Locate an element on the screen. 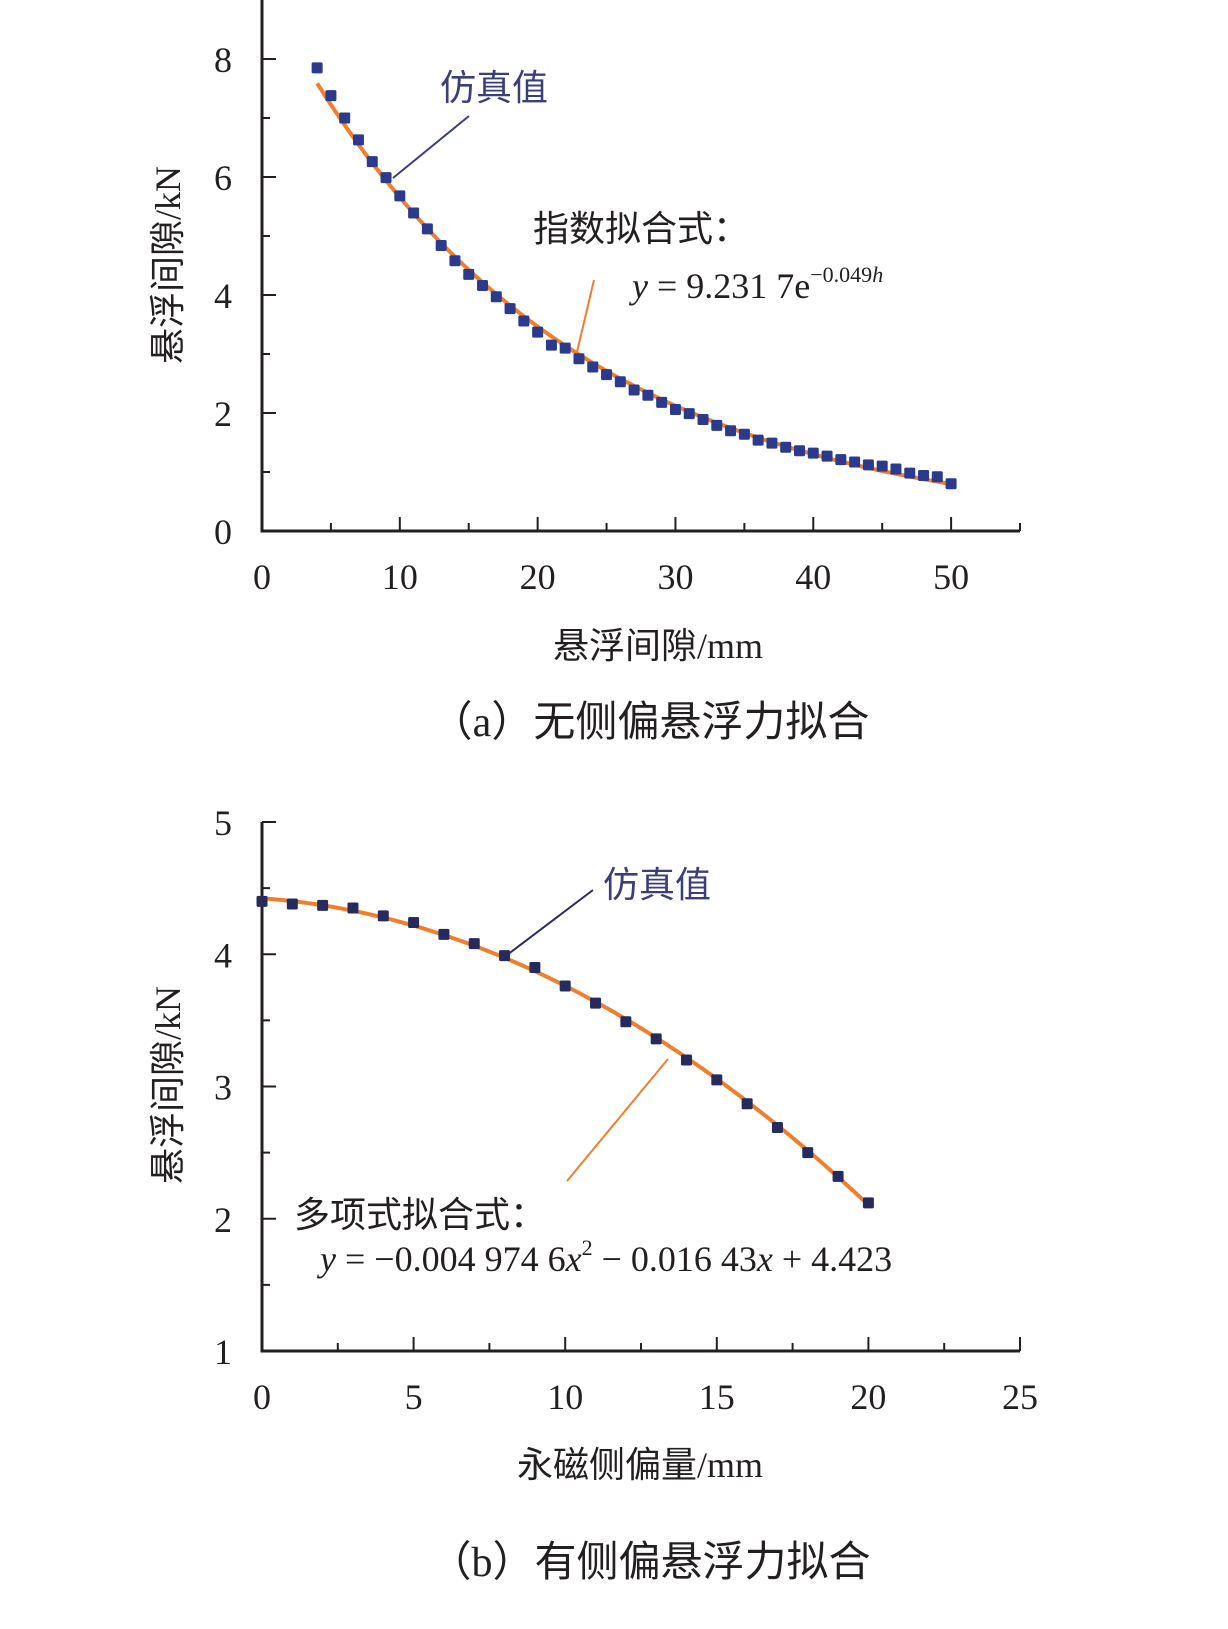 The width and height of the screenshot is (1228, 1629). y-tick-label: 3 is located at coordinates (223, 1088).